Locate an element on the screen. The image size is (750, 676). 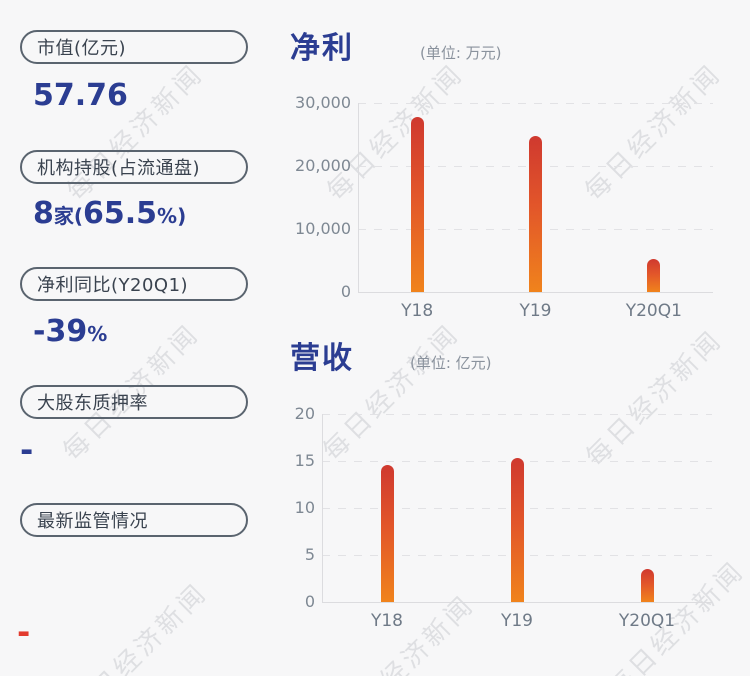
stat-value-part: 57.76 is located at coordinates (80, 95).